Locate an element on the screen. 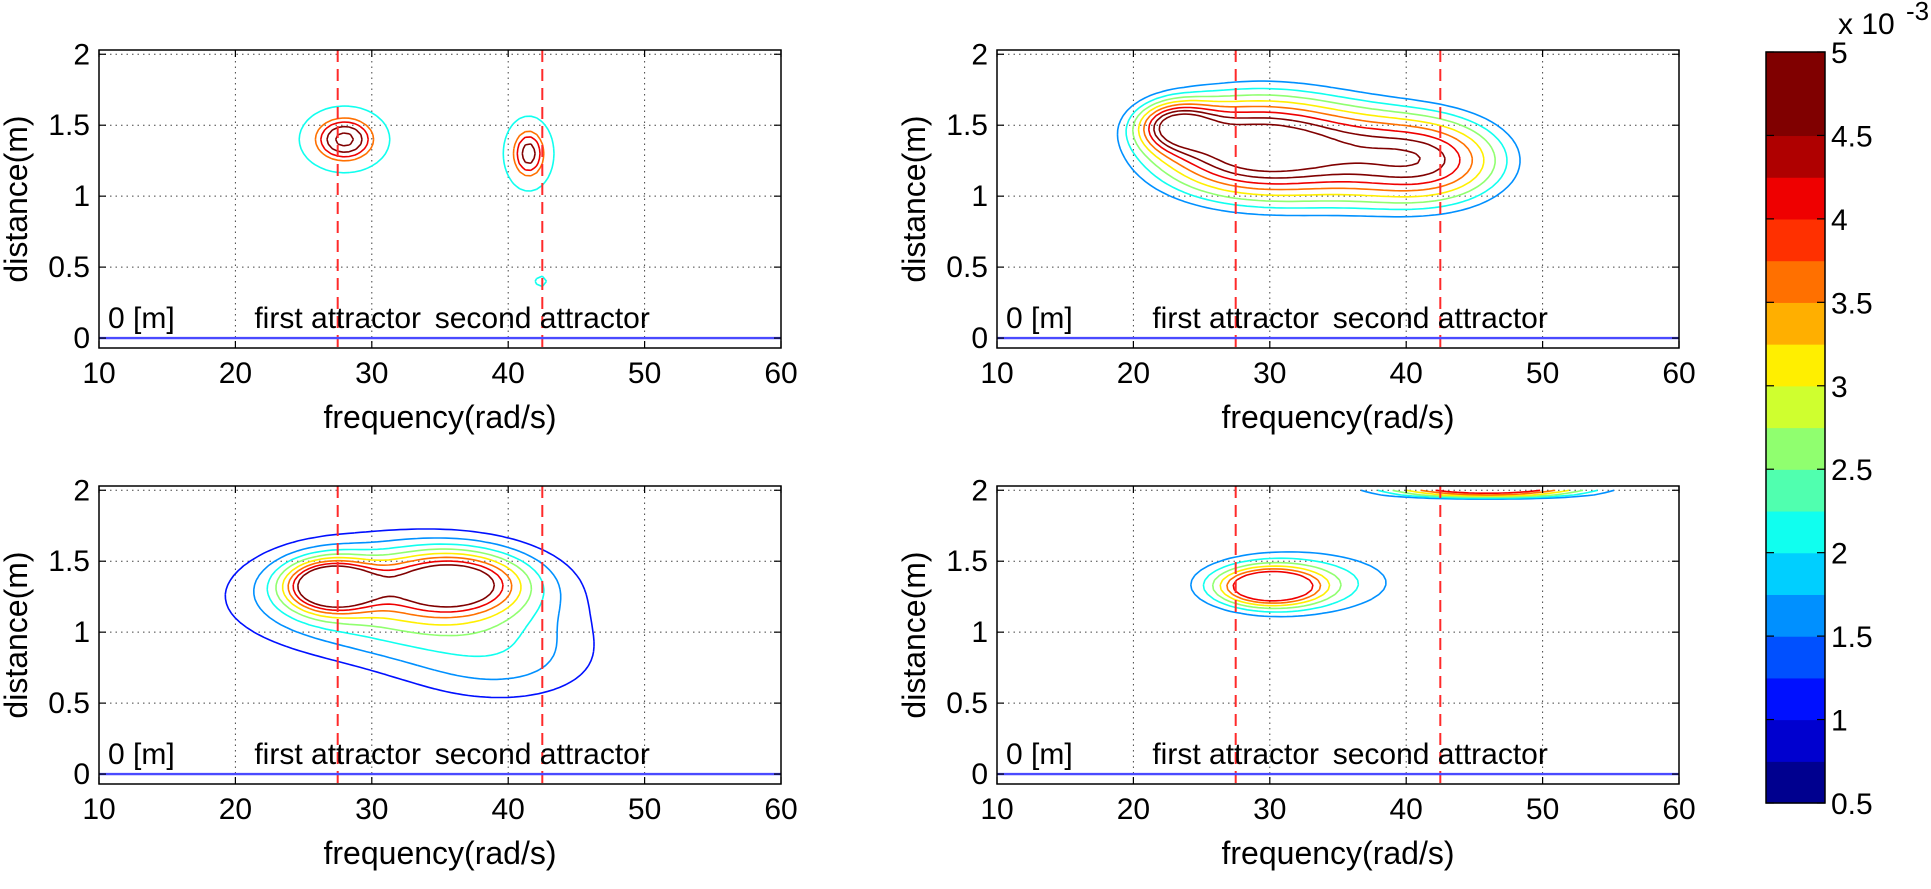 The height and width of the screenshot is (889, 1931). colorbar-tick-label: 0.5 is located at coordinates (1852, 804).